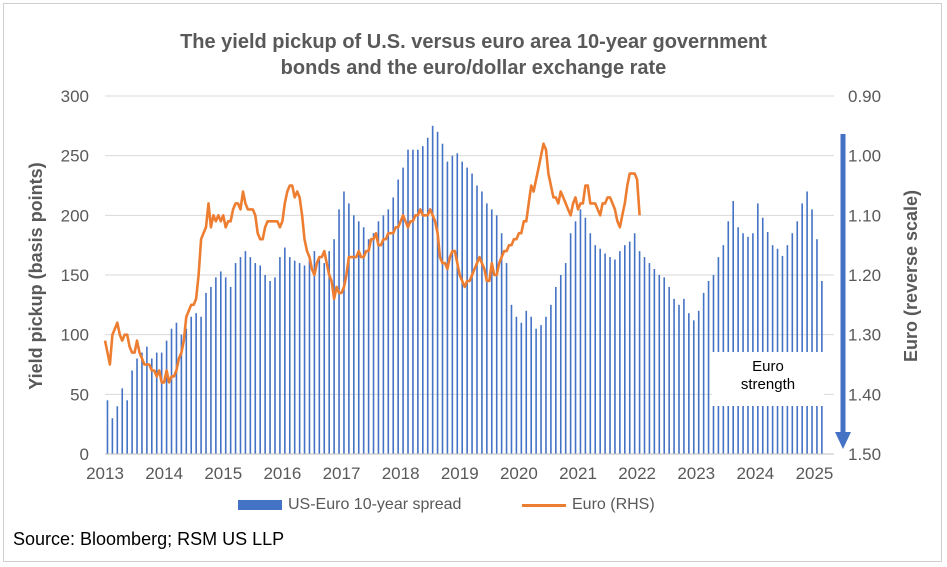  I want to click on y2-tick-label: 1.40, so click(864, 394).